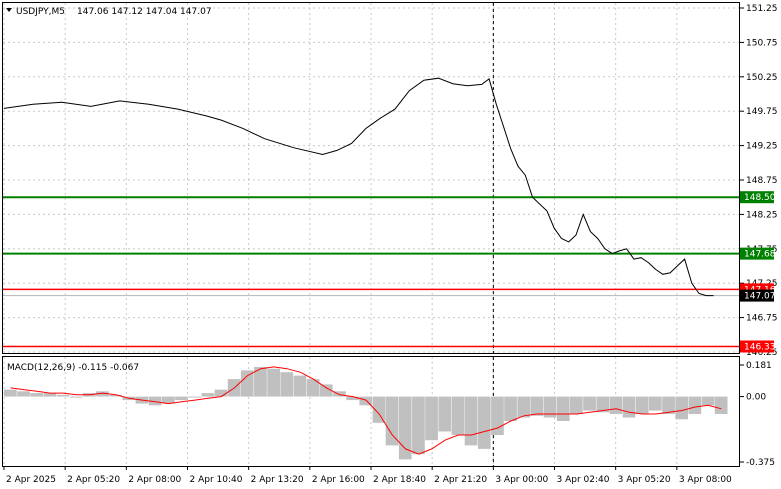 This screenshot has height=489, width=781. What do you see at coordinates (31, 480) in the screenshot?
I see `x-tick-label: 2 Apr 2025` at bounding box center [31, 480].